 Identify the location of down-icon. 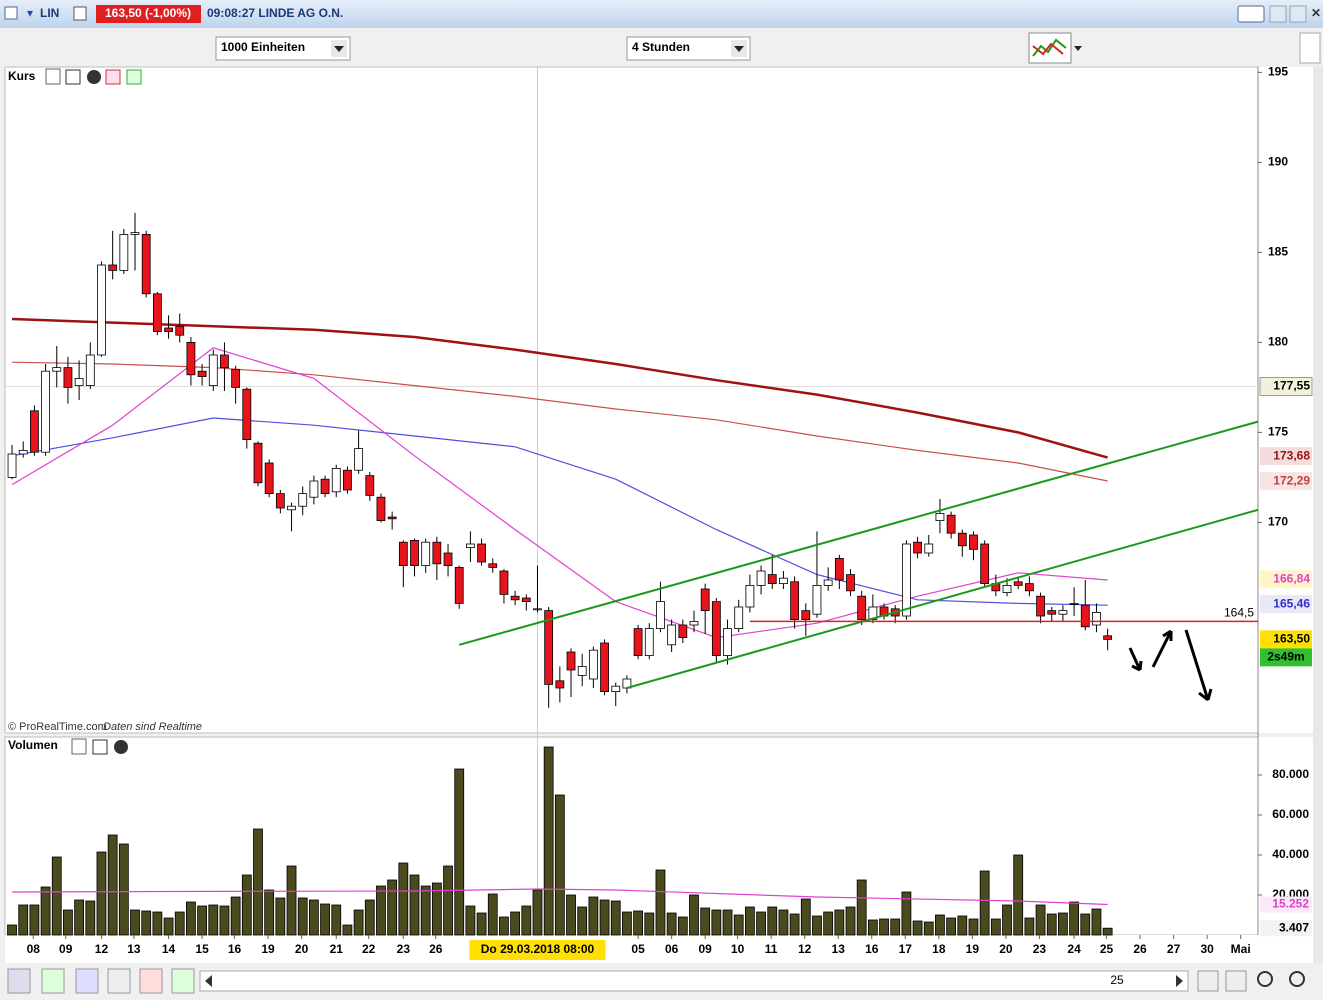
(113, 77).